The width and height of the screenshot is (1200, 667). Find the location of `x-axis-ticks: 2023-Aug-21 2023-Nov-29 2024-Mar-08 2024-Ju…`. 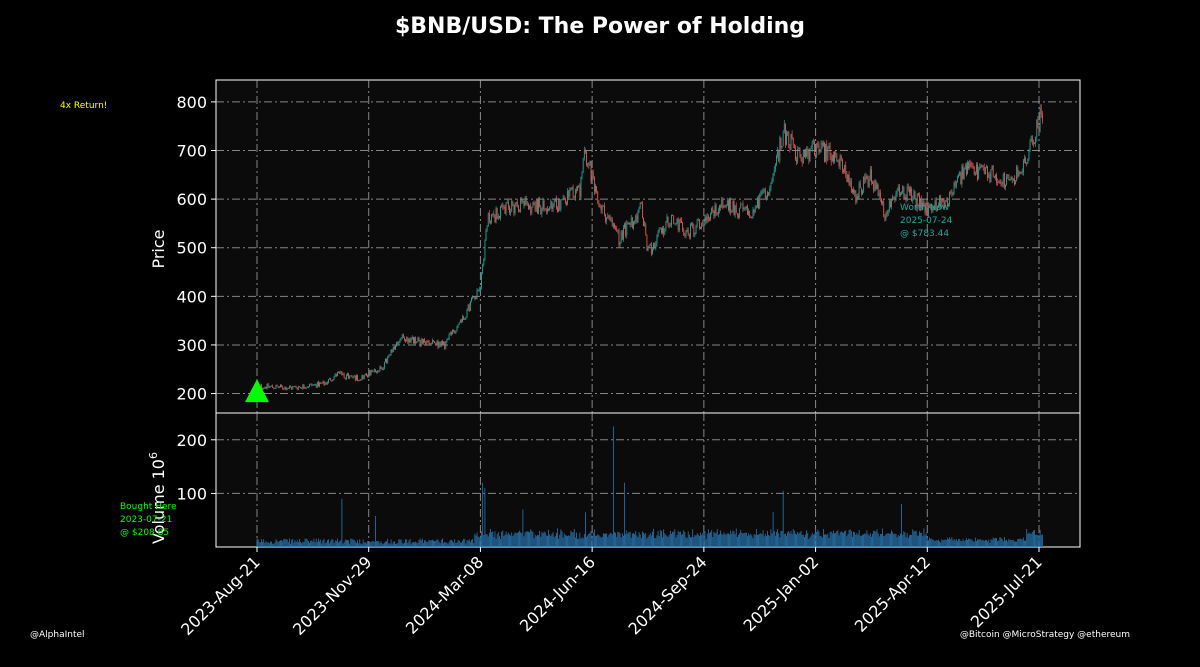

x-axis-ticks: 2023-Aug-21 2023-Nov-29 2024-Mar-08 2024-Ju… is located at coordinates (611, 593).